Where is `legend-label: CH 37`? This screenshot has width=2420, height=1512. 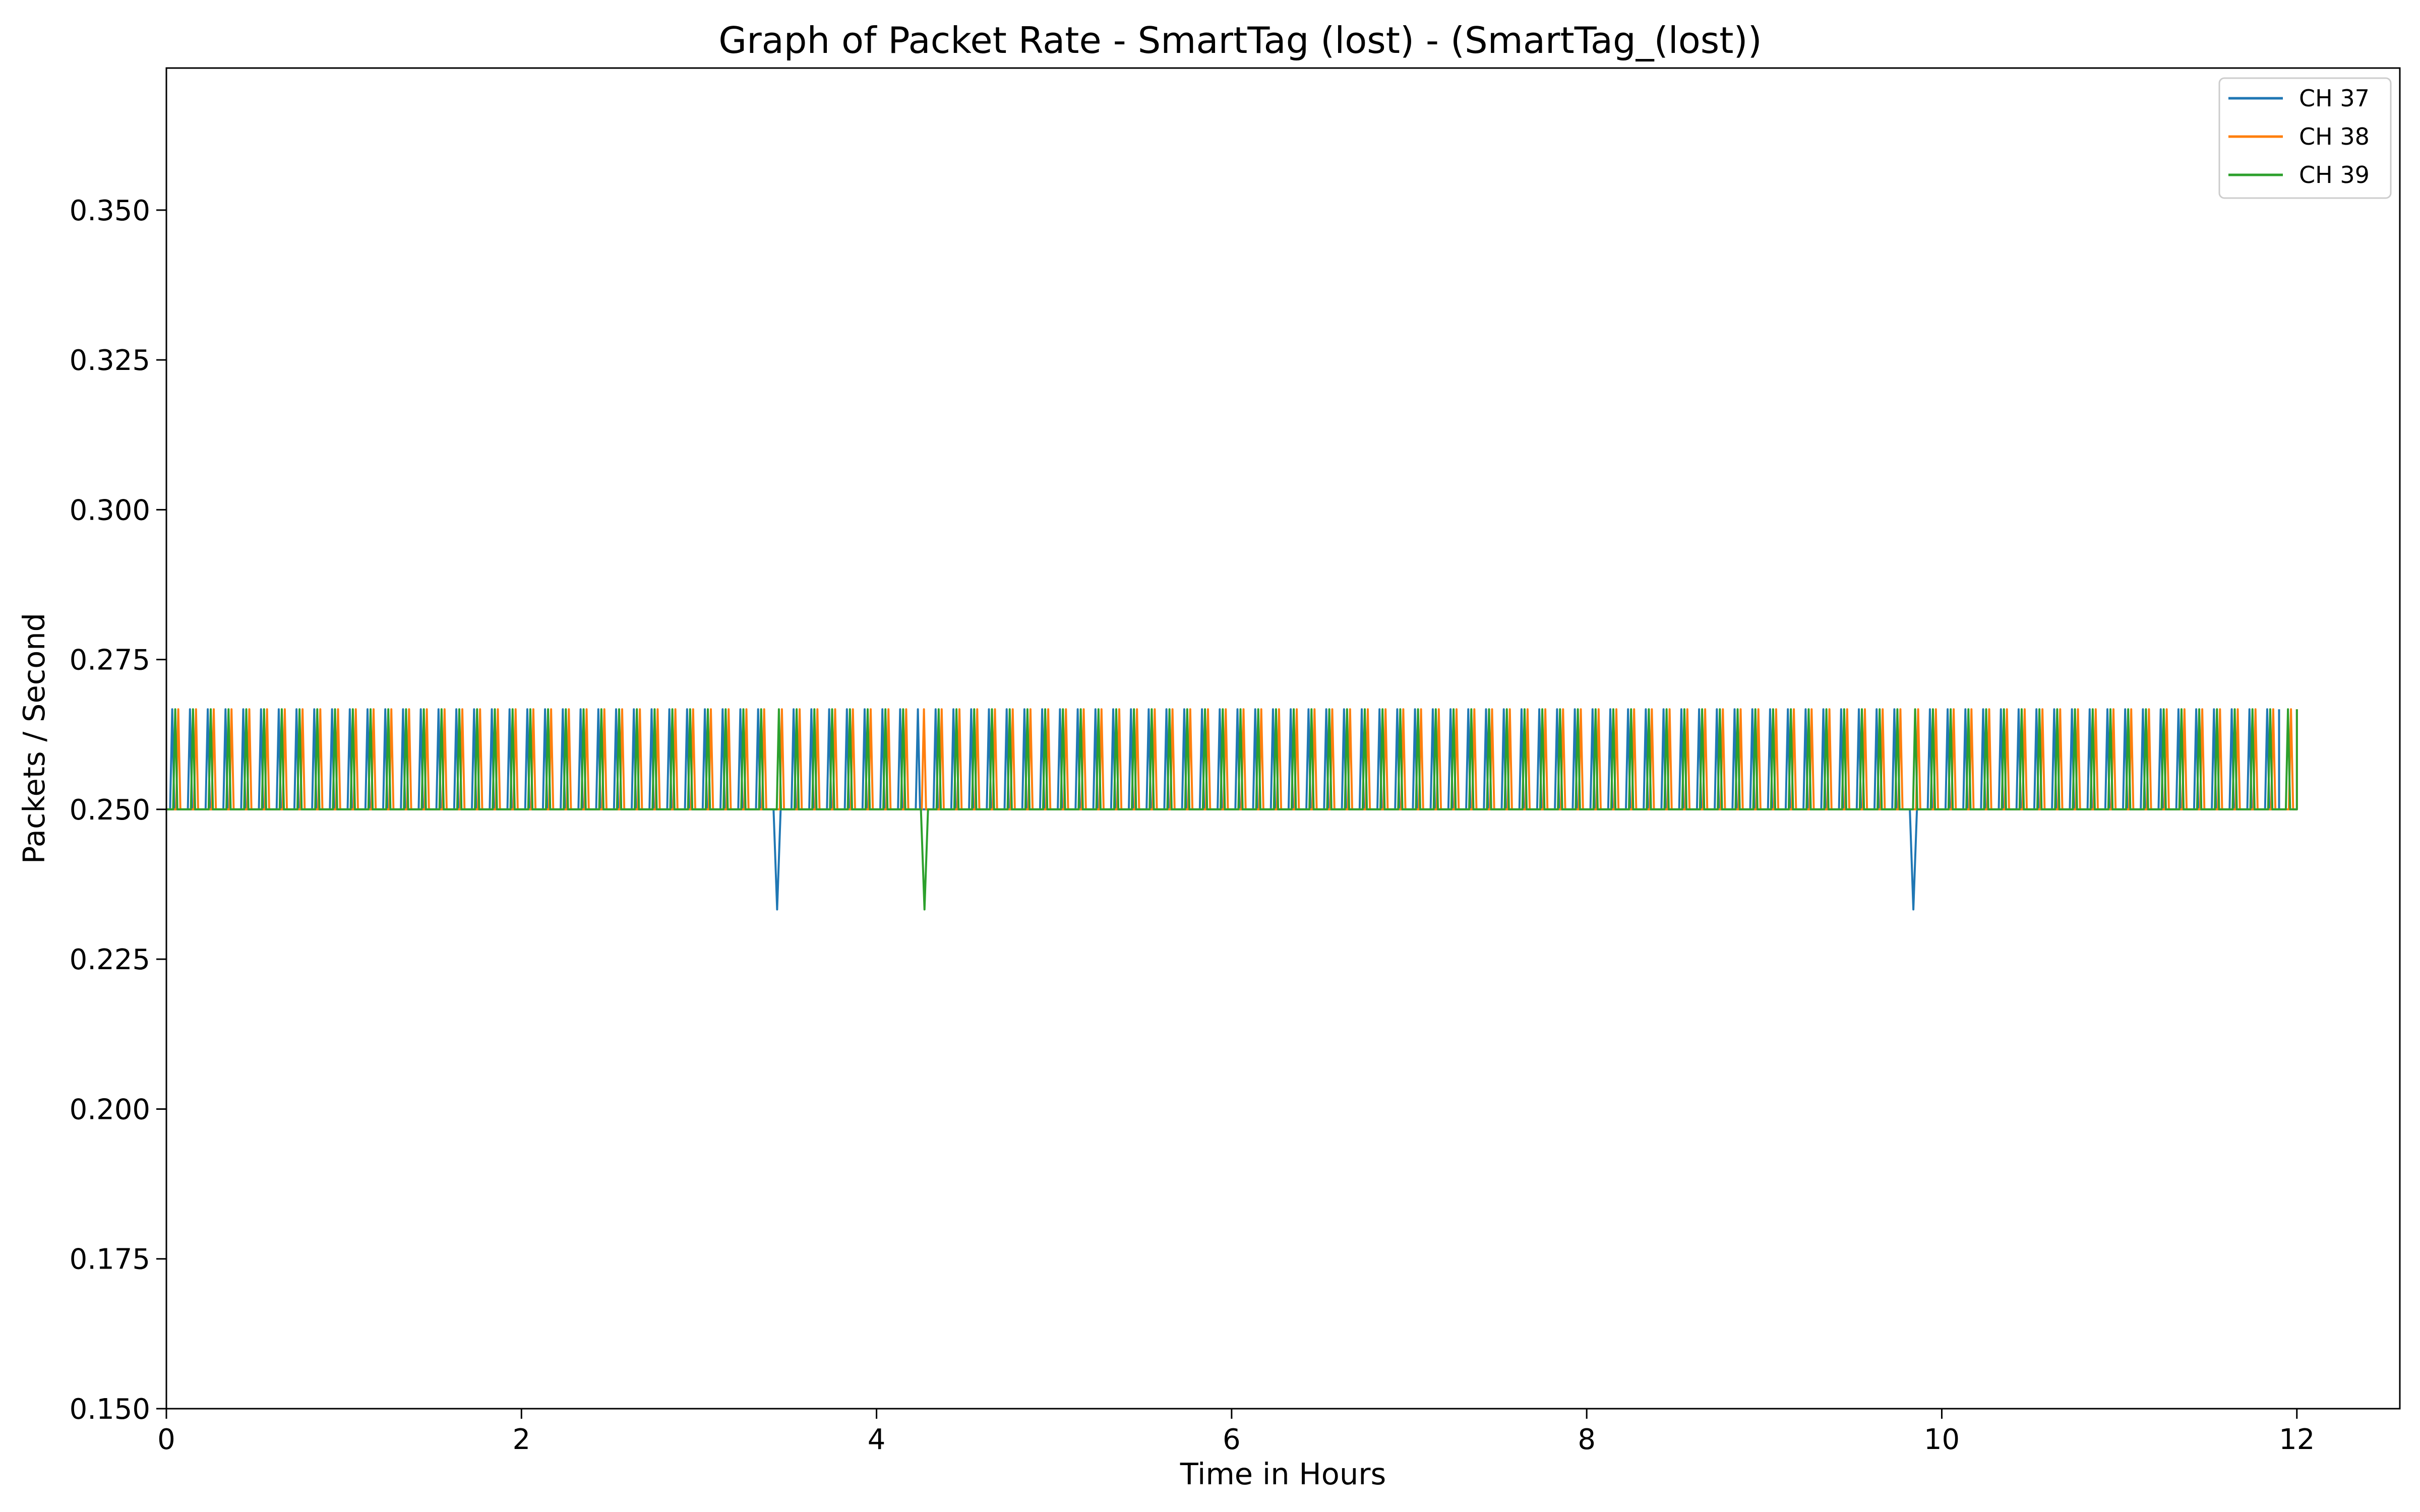 legend-label: CH 37 is located at coordinates (2334, 99).